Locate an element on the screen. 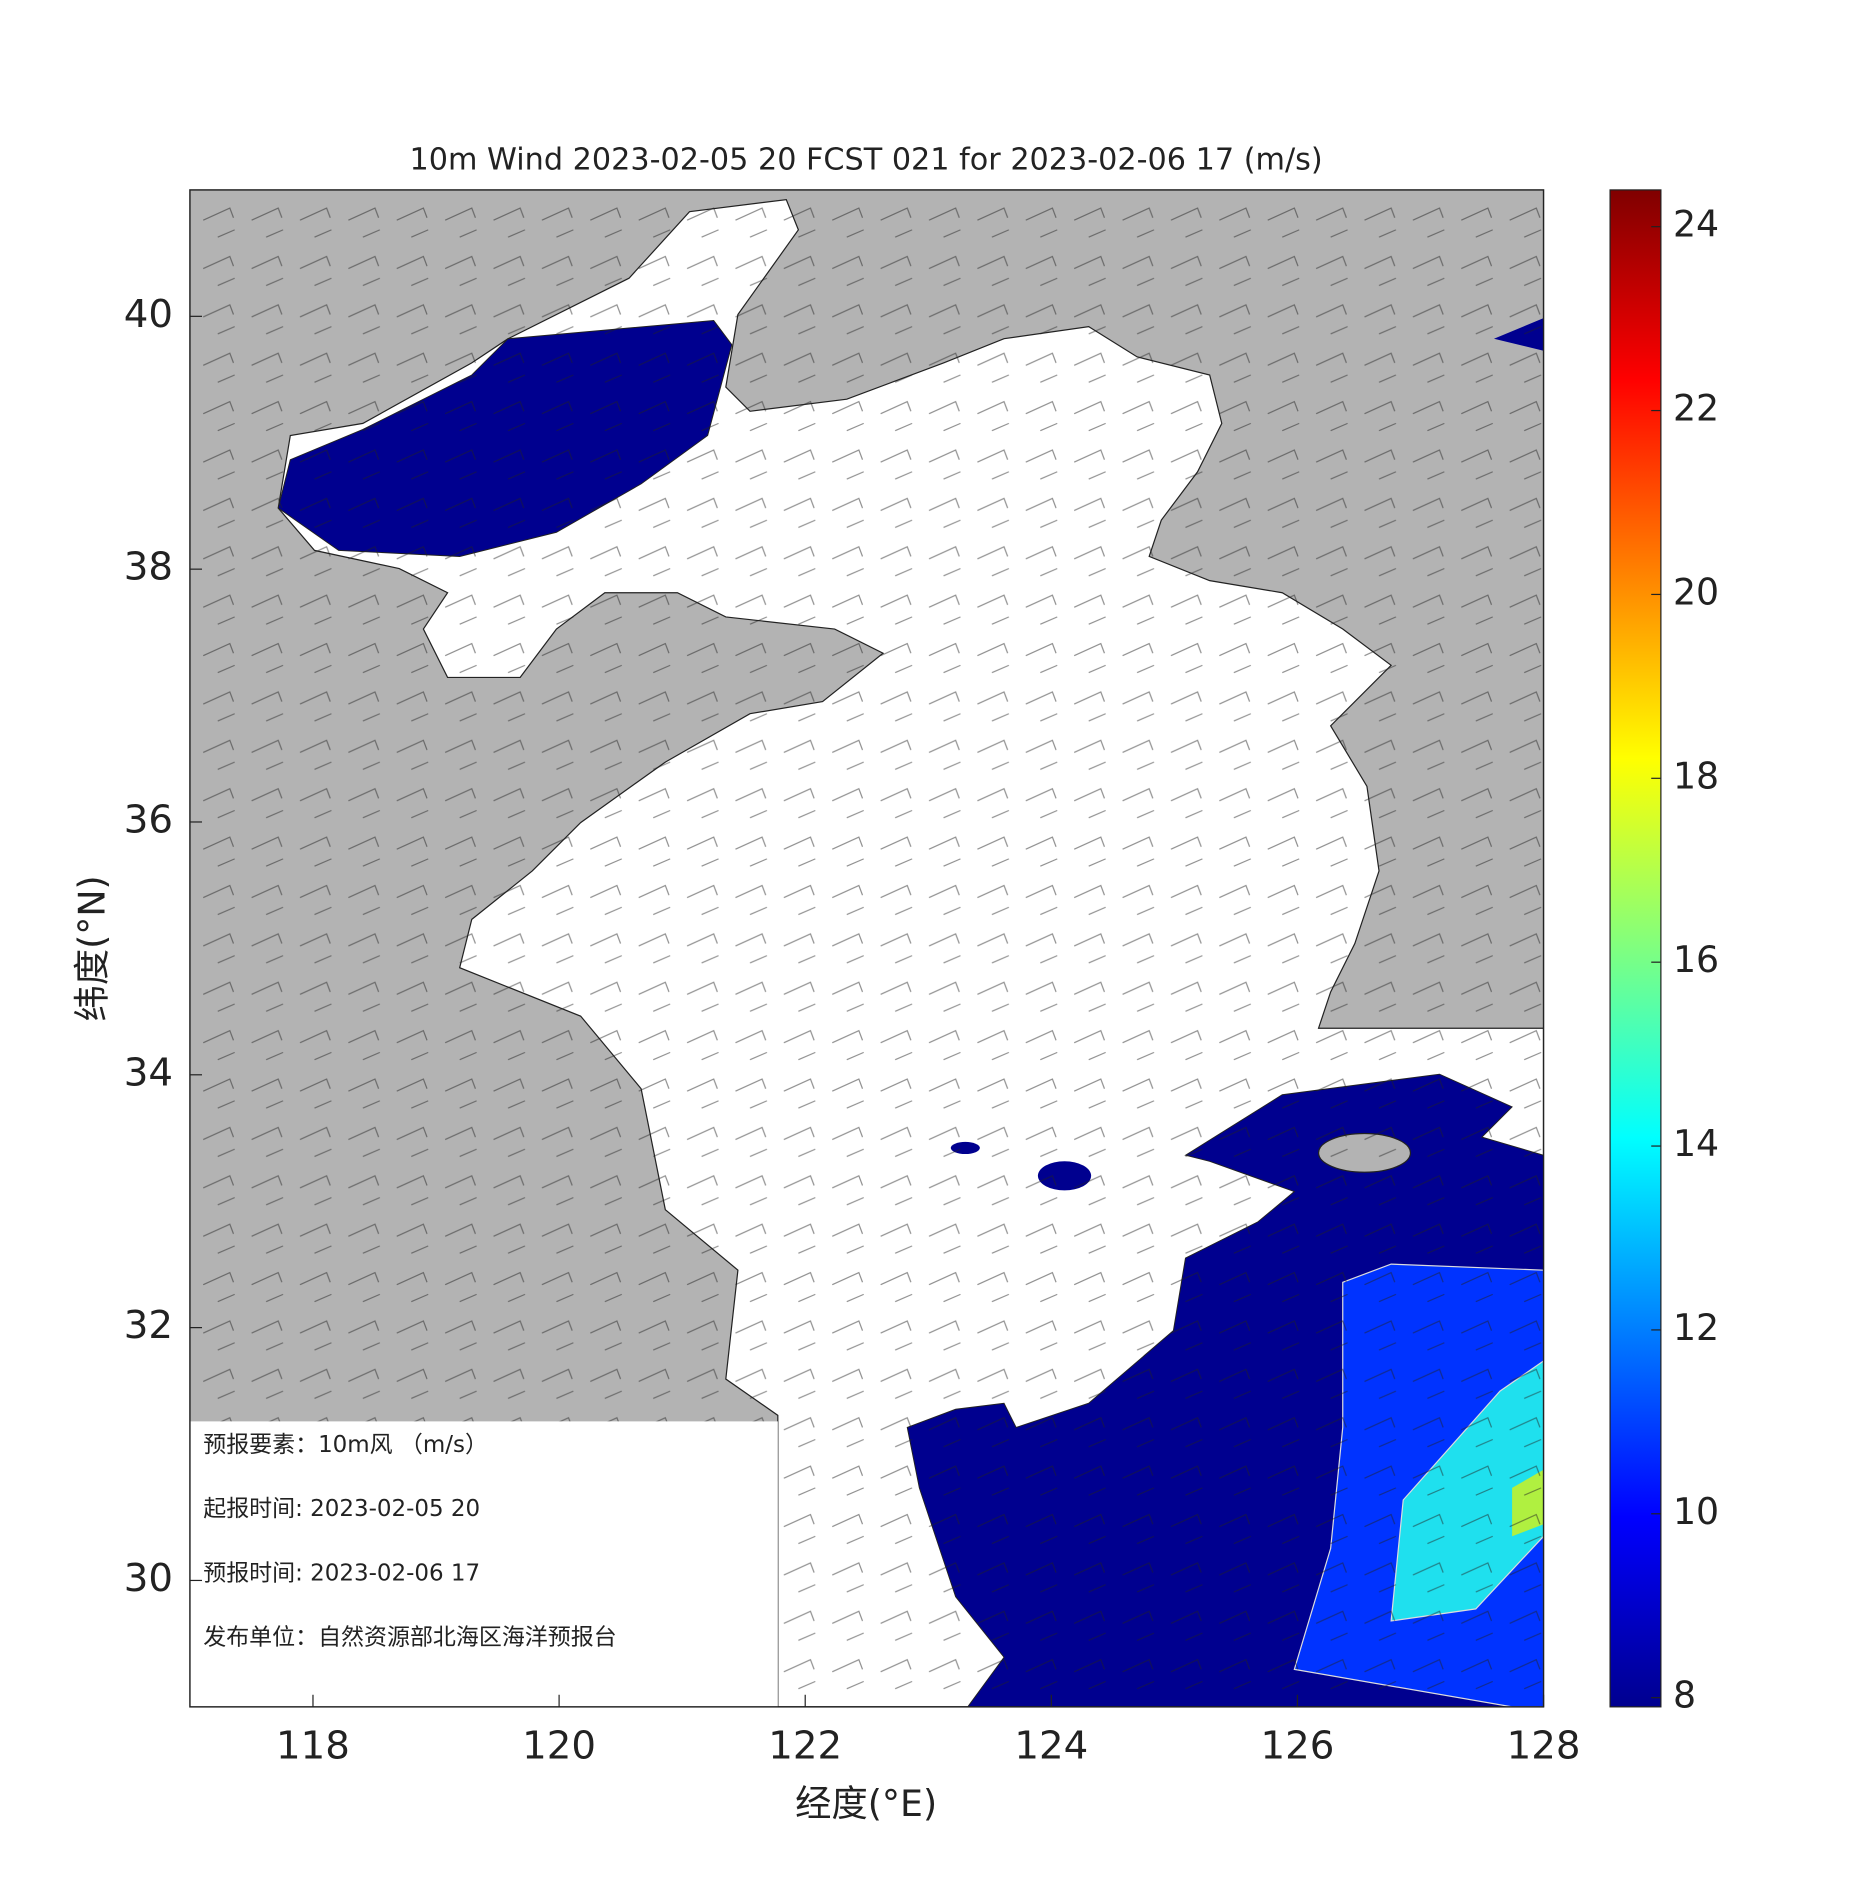 The width and height of the screenshot is (1875, 1879). y-axis-label: 纬度(°N) is located at coordinates (91, 948).